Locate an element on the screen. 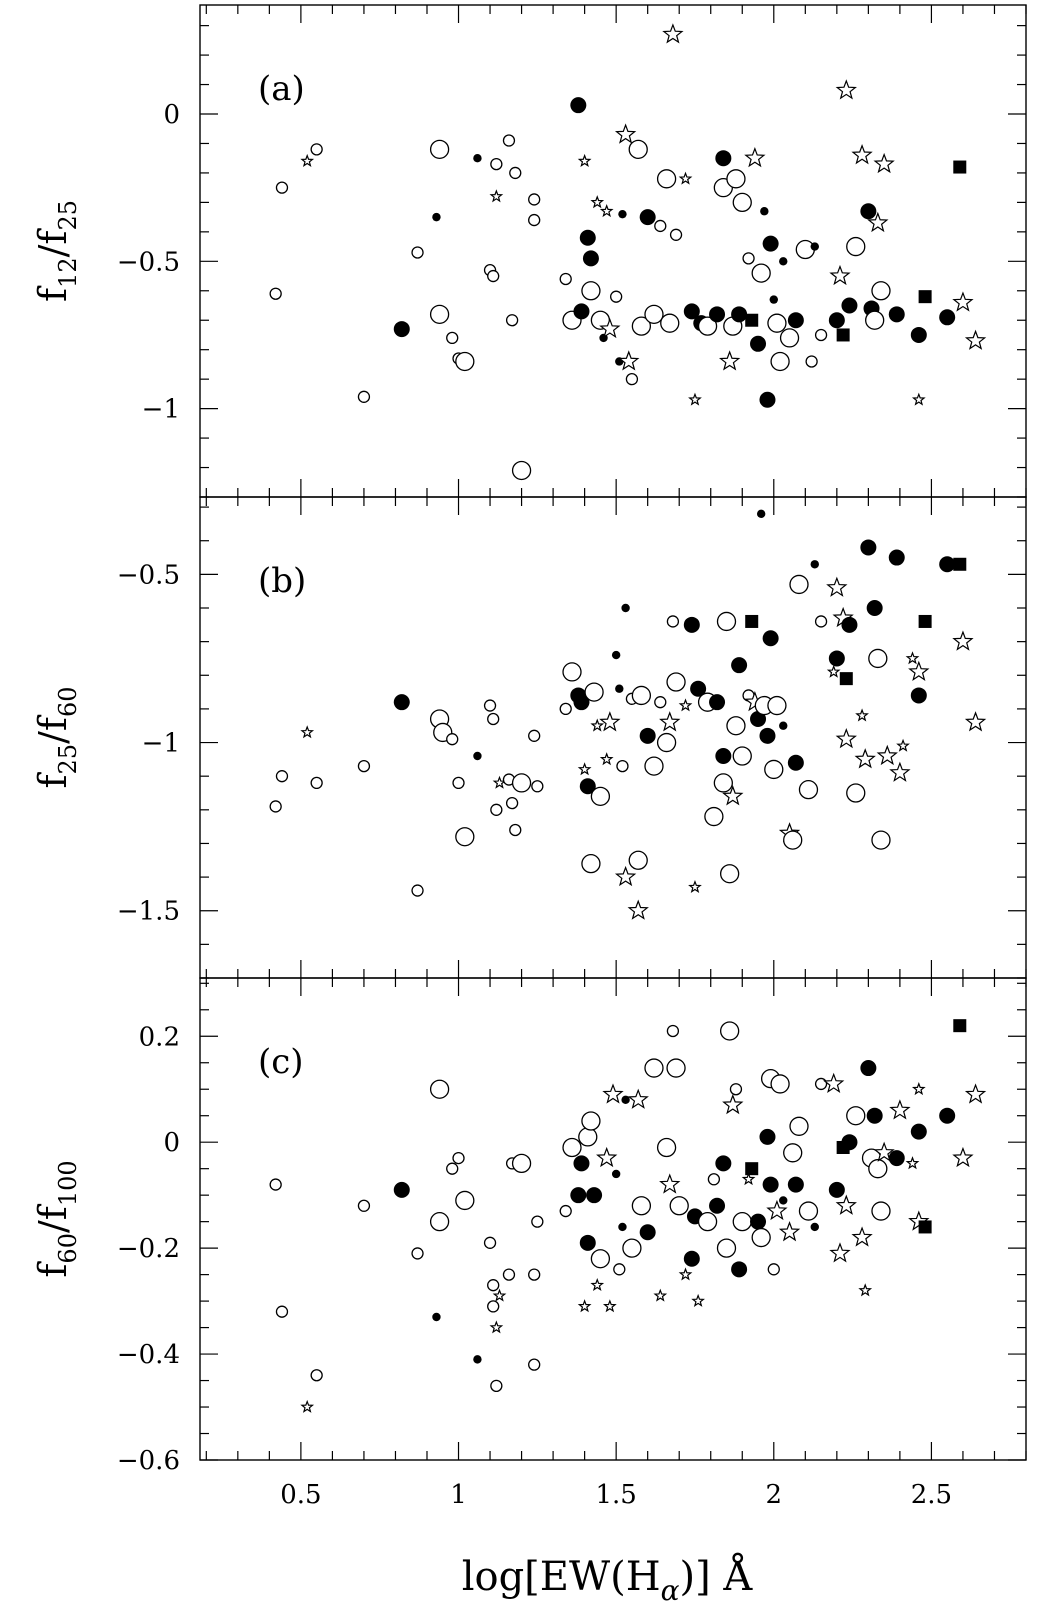 Image resolution: width=1039 pixels, height=1603 pixels. x-tick-label: 1 is located at coordinates (458, 1495).